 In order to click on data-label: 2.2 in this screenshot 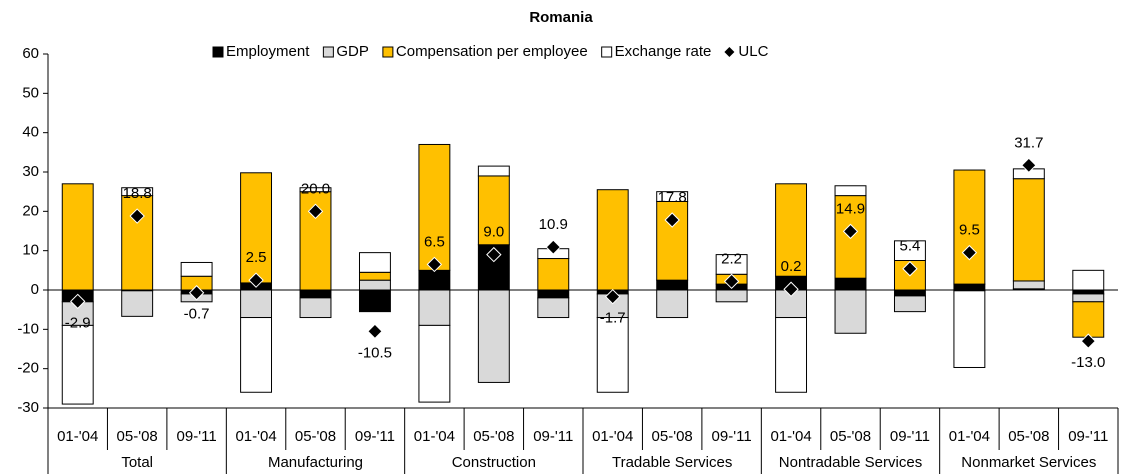, I will do `click(731, 258)`.